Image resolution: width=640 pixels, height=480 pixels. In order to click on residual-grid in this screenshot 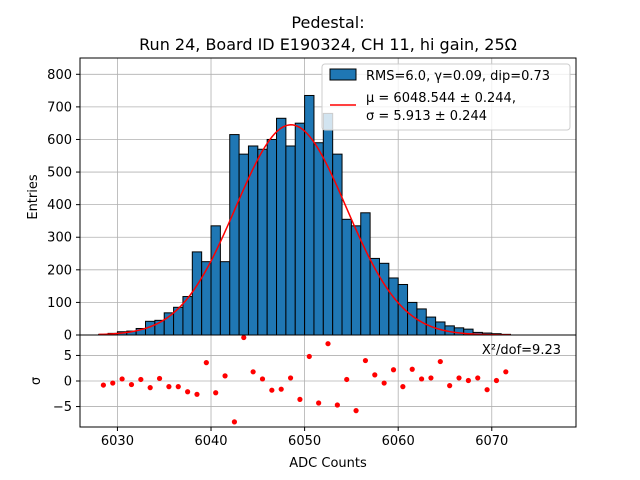, I will do `click(328, 381)`.